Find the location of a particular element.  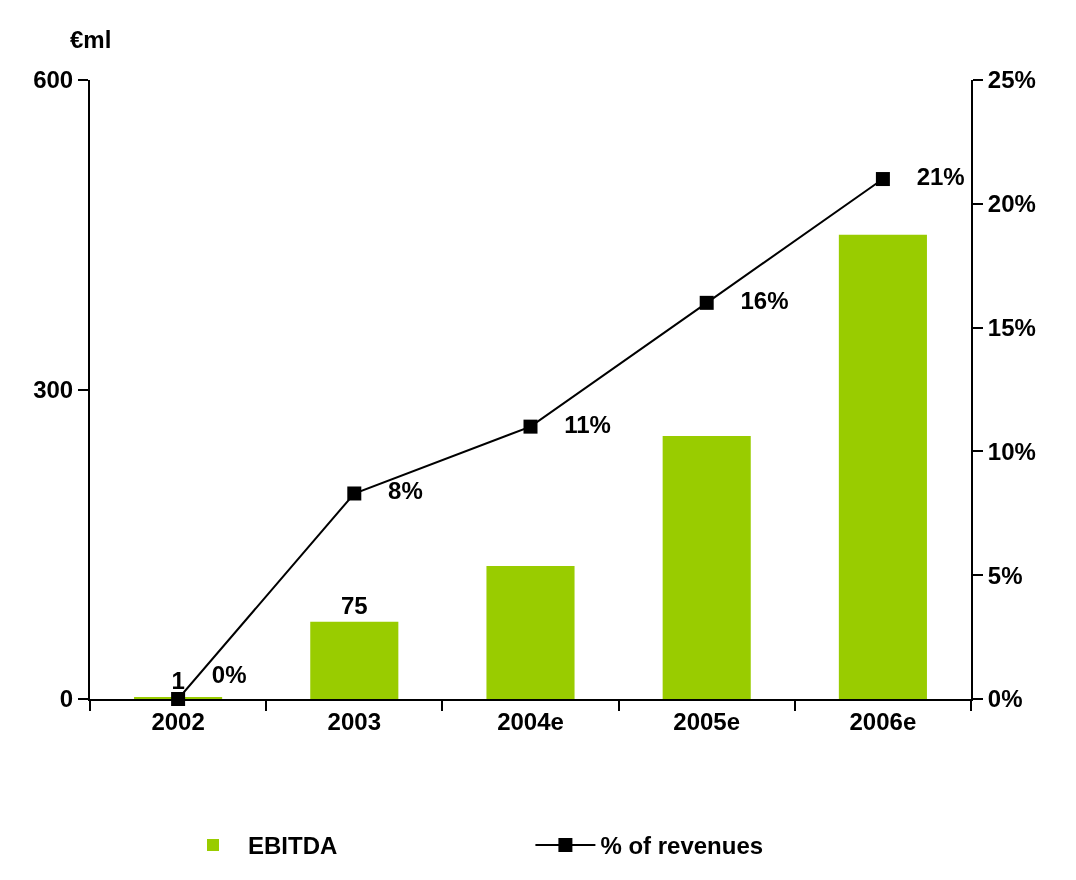

x-tick-label: 2004e is located at coordinates (530, 721).